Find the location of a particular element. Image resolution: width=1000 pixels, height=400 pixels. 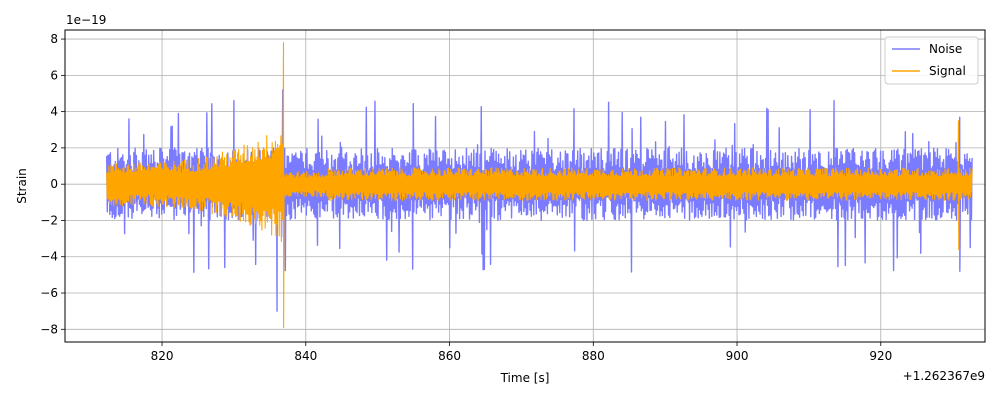

y-tick-label: −2 is located at coordinates (49, 220).